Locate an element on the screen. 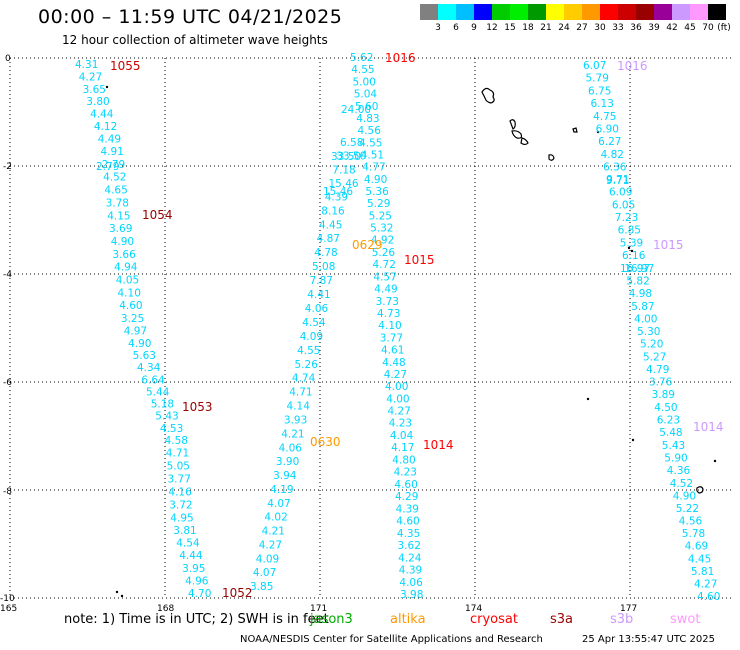 The image size is (740, 650). wave-height-value: 5.44 is located at coordinates (158, 393).